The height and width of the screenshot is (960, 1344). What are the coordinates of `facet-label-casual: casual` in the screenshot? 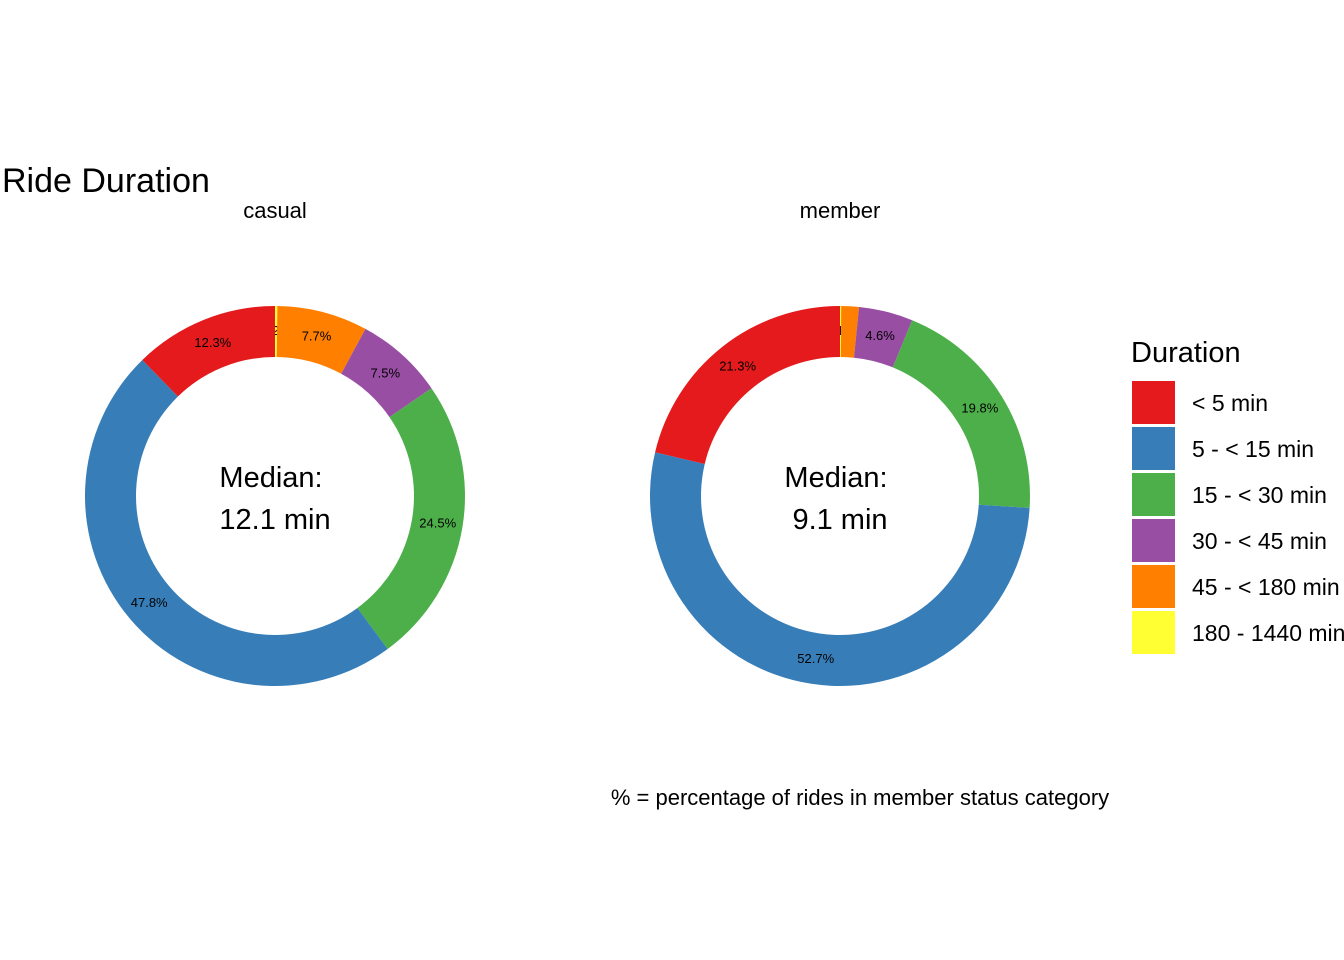 It's located at (275, 210).